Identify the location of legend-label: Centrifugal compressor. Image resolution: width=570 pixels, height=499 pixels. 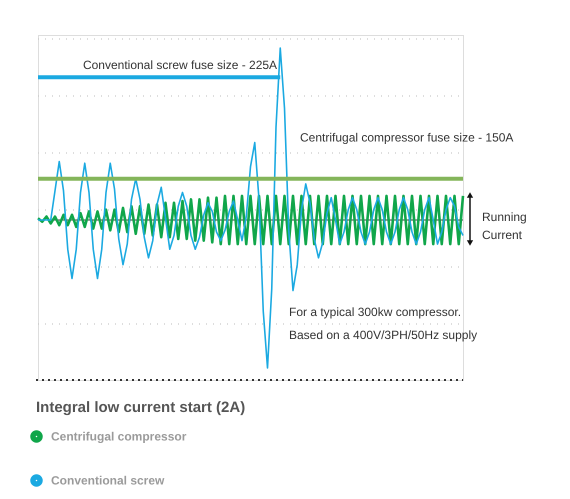
(119, 437).